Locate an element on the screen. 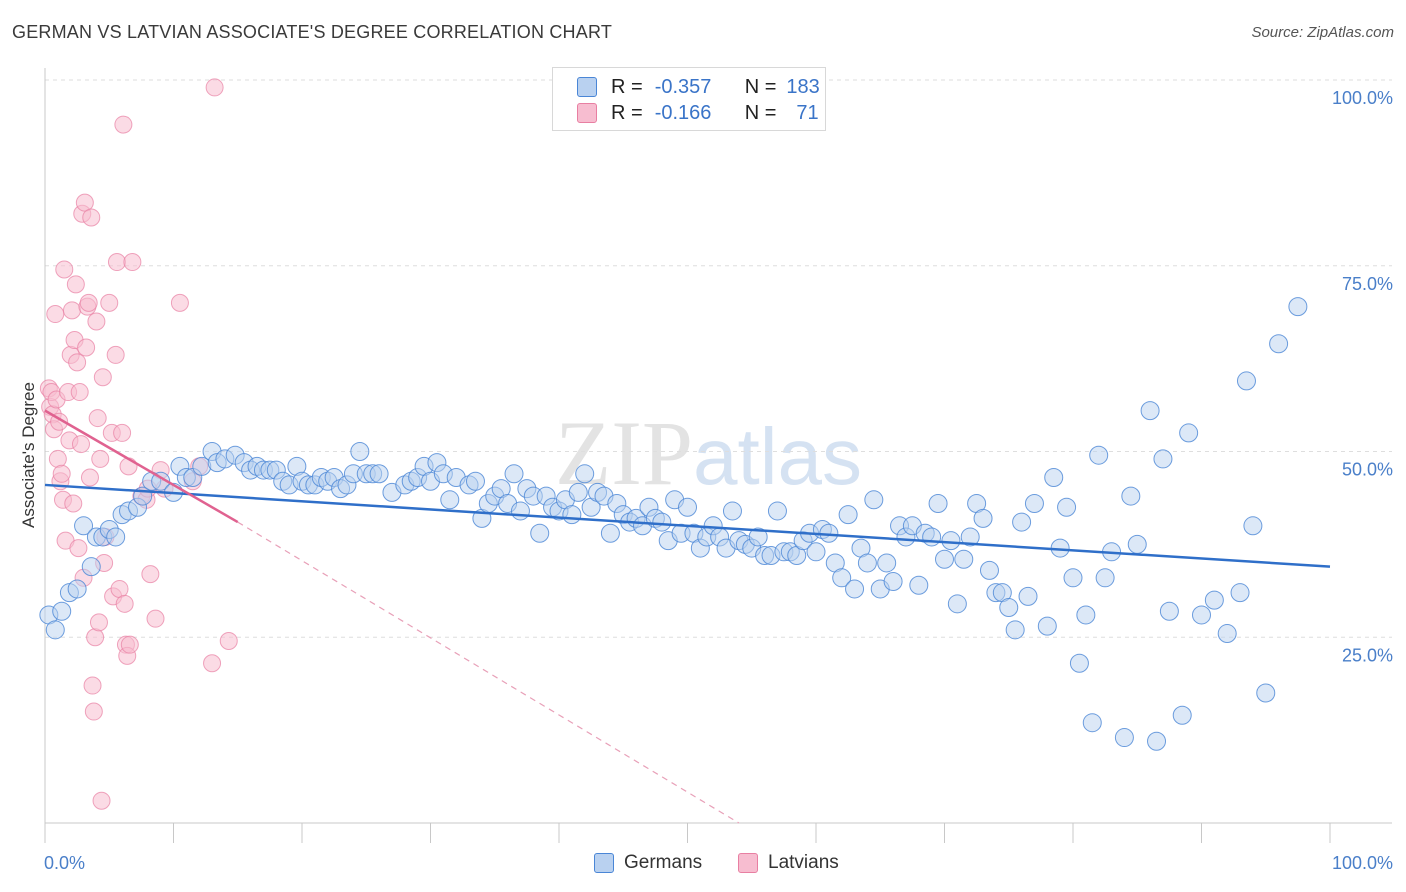  legend-germans: Germans is located at coordinates (648, 863).